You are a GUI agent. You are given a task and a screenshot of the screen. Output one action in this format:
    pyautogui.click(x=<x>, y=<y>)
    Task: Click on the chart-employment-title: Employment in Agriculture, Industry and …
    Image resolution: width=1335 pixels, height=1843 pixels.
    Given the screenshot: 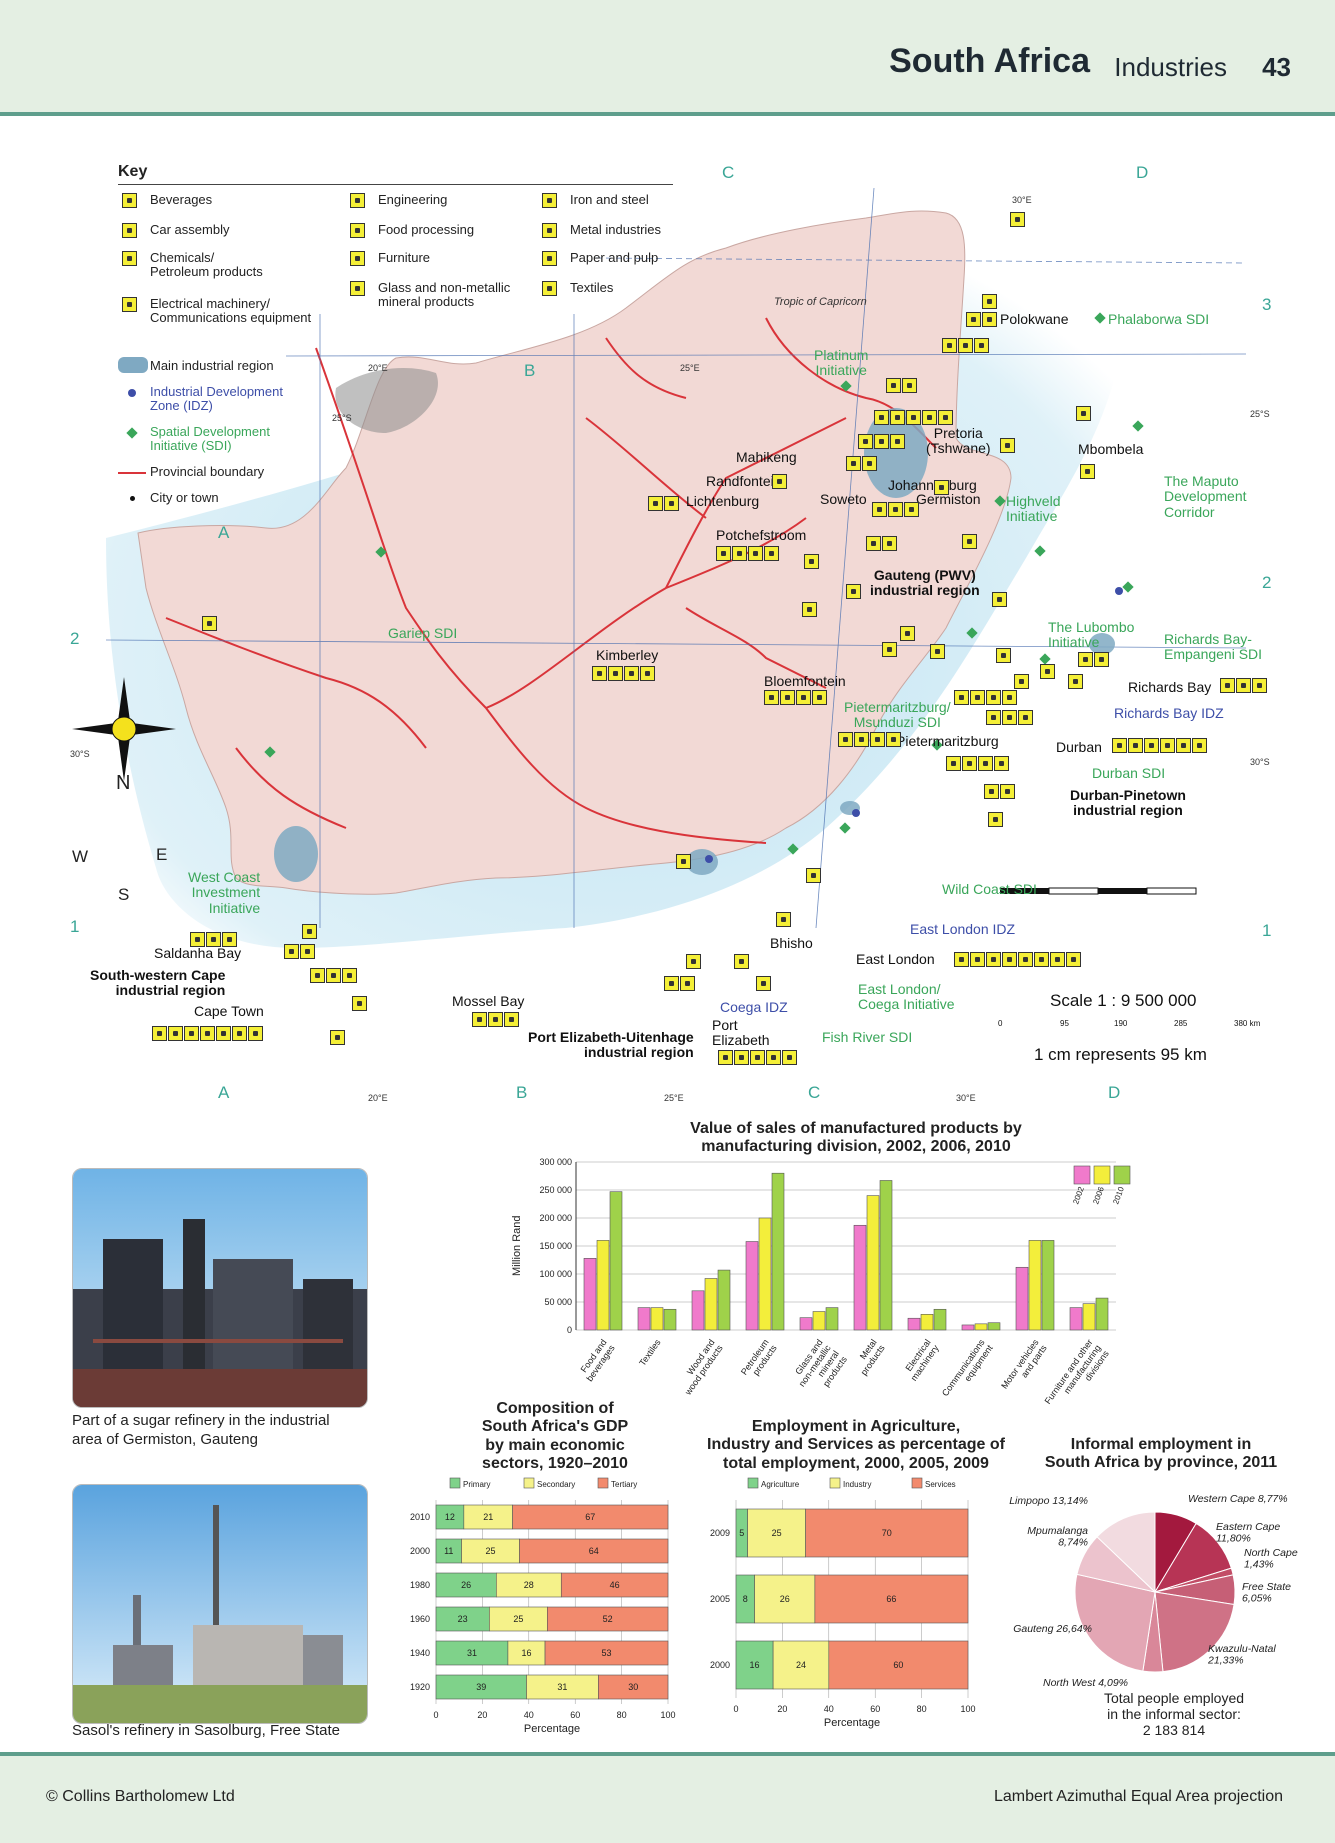 What is the action you would take?
    pyautogui.click(x=856, y=1445)
    